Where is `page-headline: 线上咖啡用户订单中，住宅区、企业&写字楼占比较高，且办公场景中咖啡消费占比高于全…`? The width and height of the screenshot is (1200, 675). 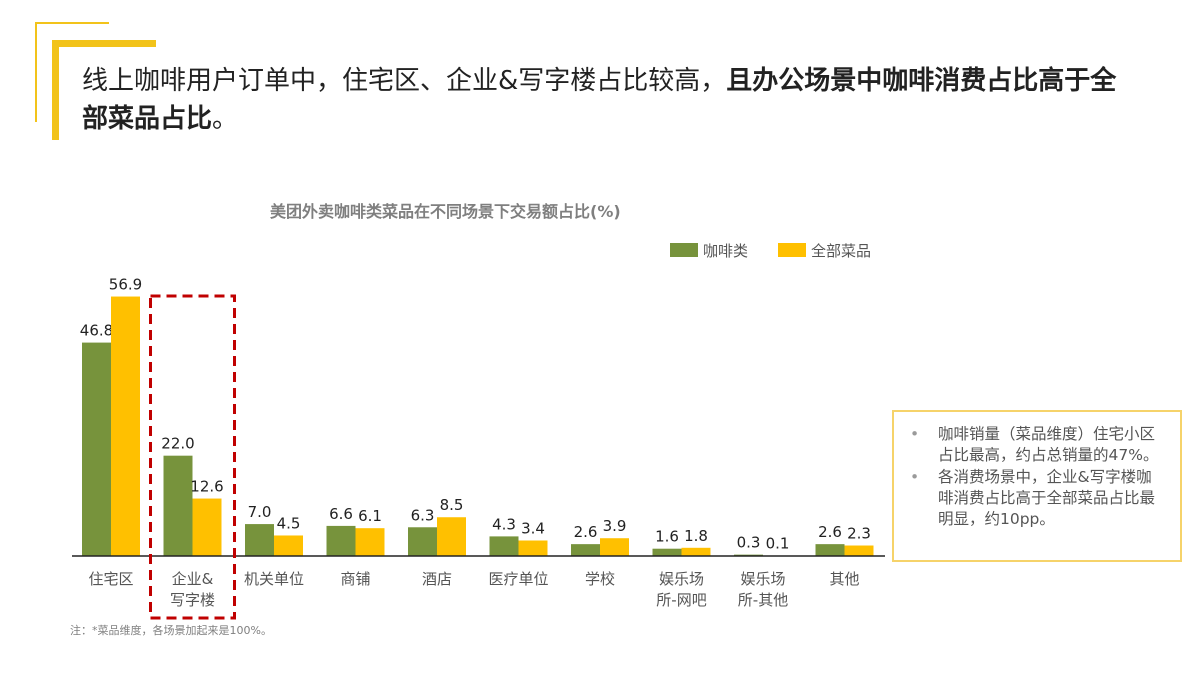
page-headline: 线上咖啡用户订单中，住宅区、企业&写字楼占比较高，且办公场景中咖啡消费占比高于全… is located at coordinates (602, 100).